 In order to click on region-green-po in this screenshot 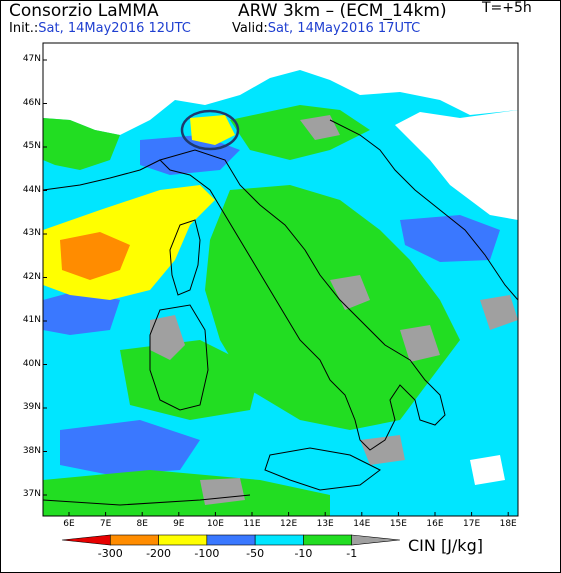, I will do `click(300, 132)`.